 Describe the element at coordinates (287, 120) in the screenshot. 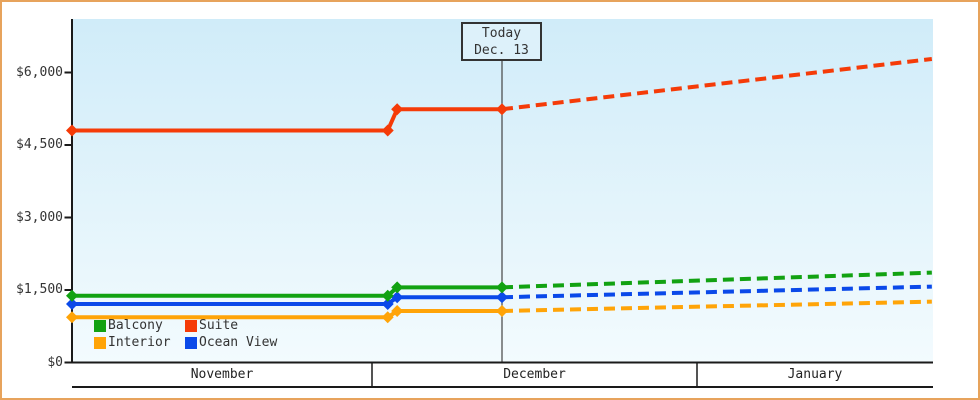

I see `suite-history-line` at that location.